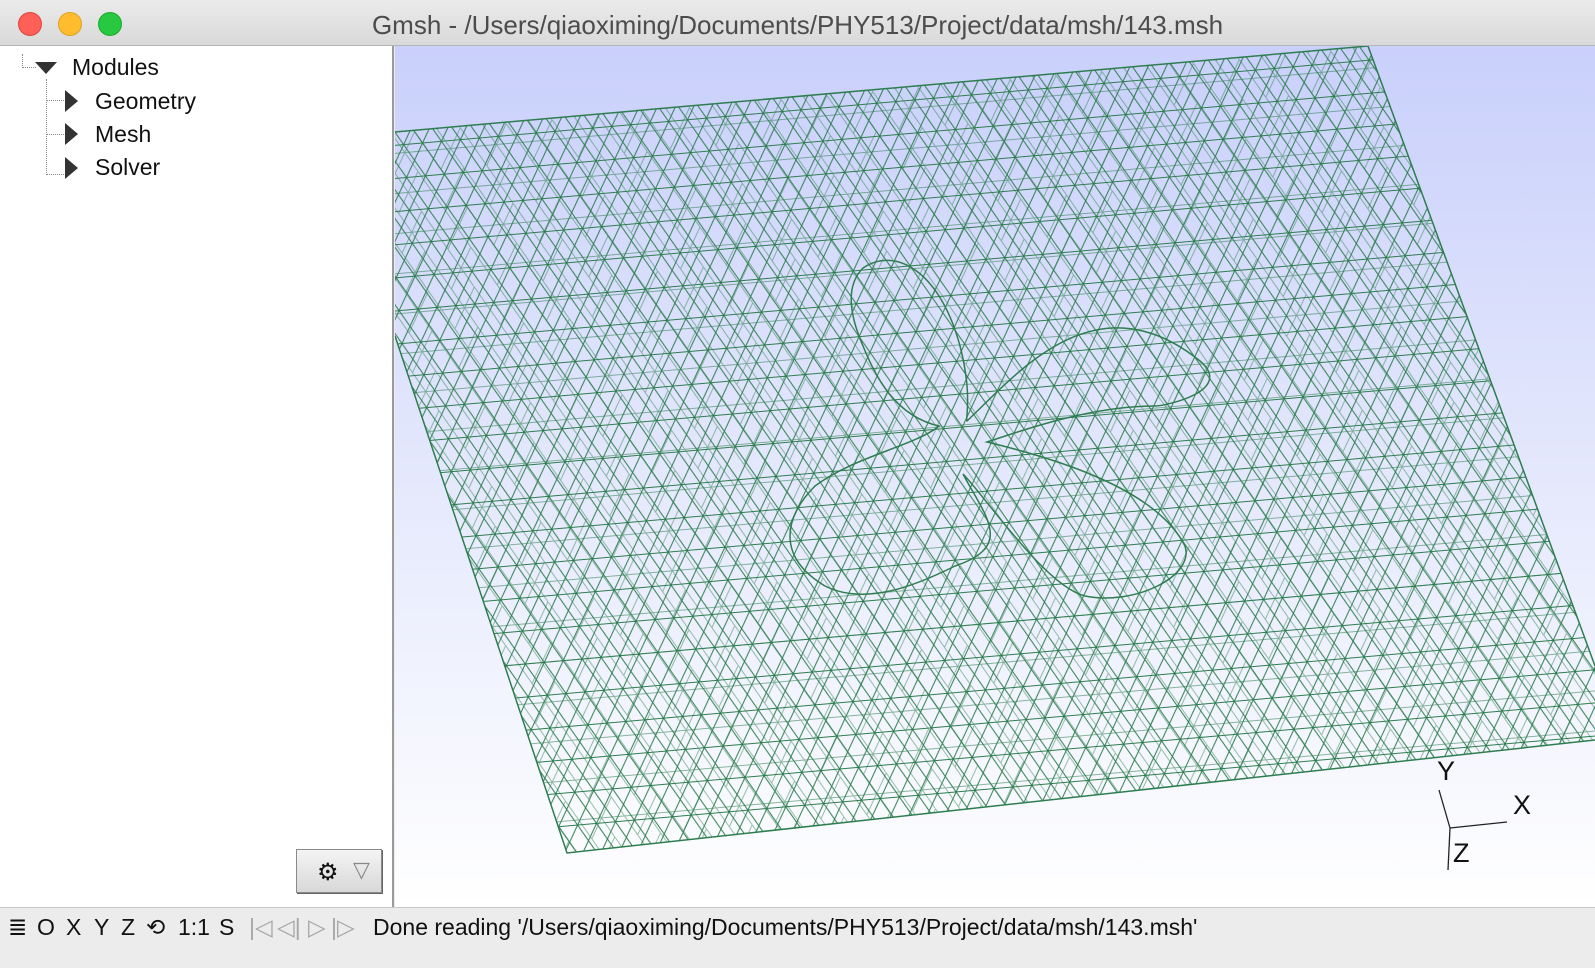  I want to click on play-icon: ▷, so click(317, 927).